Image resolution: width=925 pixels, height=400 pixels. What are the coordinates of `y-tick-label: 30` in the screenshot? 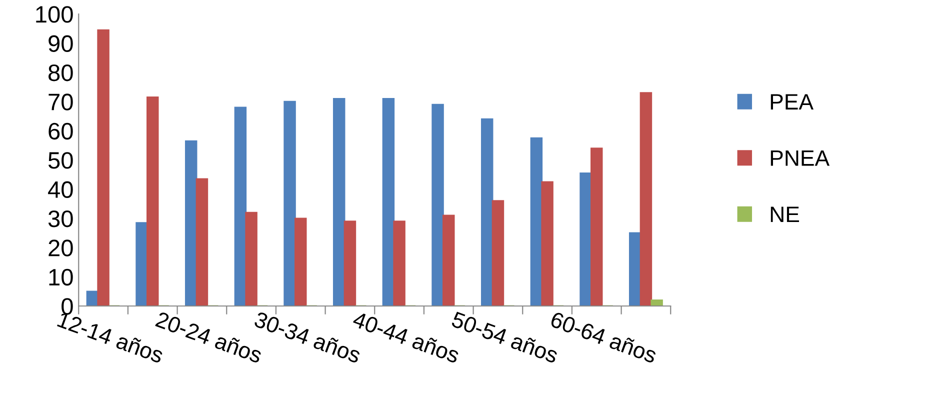 It's located at (60, 219).